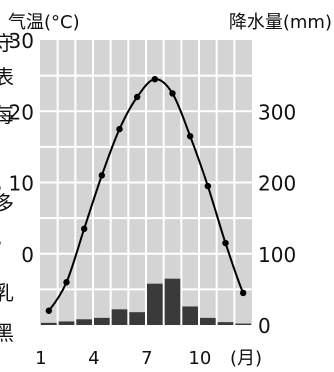  What do you see at coordinates (199, 358) in the screenshot?
I see `x-tick-label: 10` at bounding box center [199, 358].